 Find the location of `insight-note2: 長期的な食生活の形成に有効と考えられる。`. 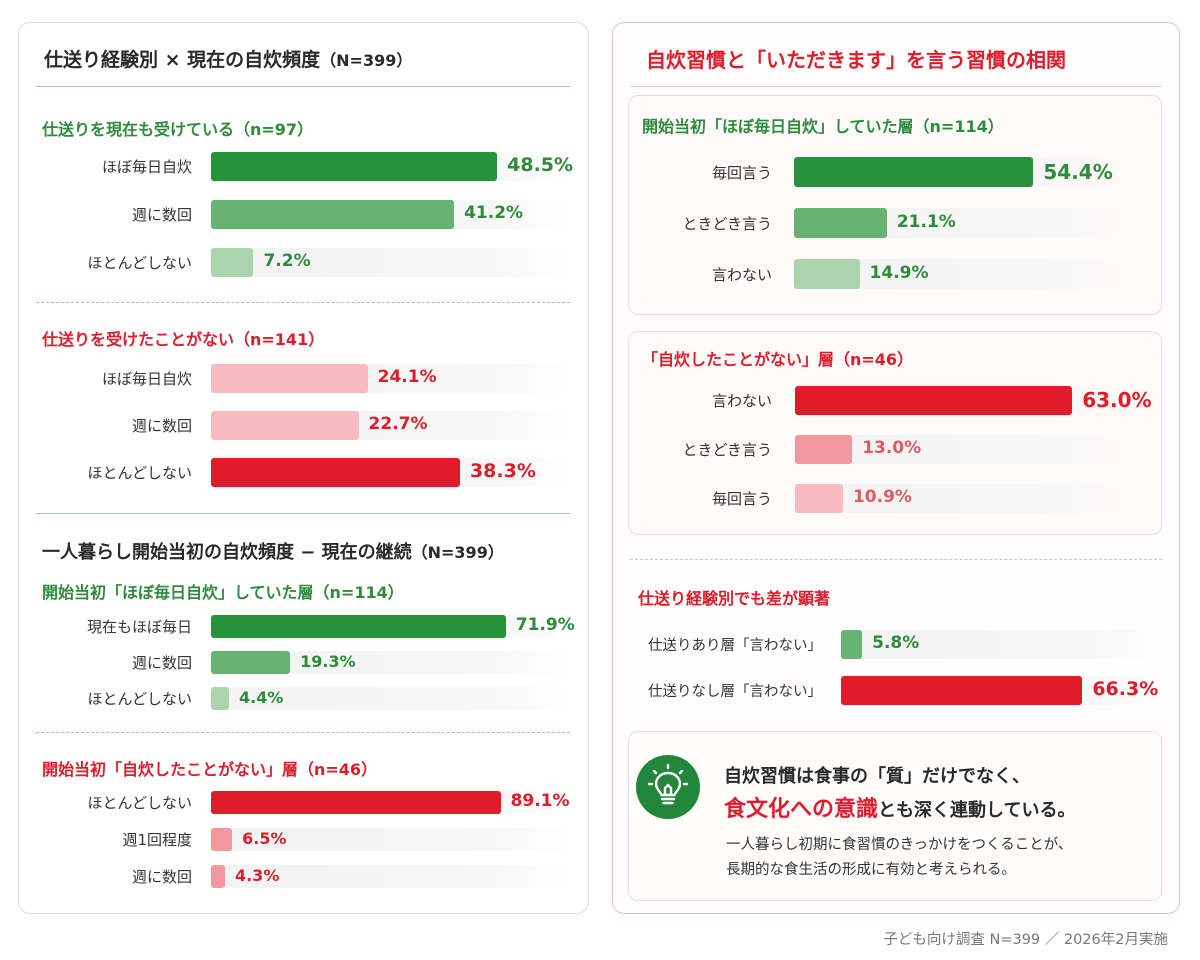

insight-note2: 長期的な食生活の形成に有効と考えられる。 is located at coordinates (871, 870).